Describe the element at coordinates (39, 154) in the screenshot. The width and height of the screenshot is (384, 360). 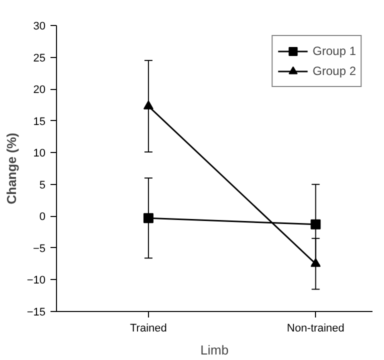
I see `y-tick-label: 10` at that location.